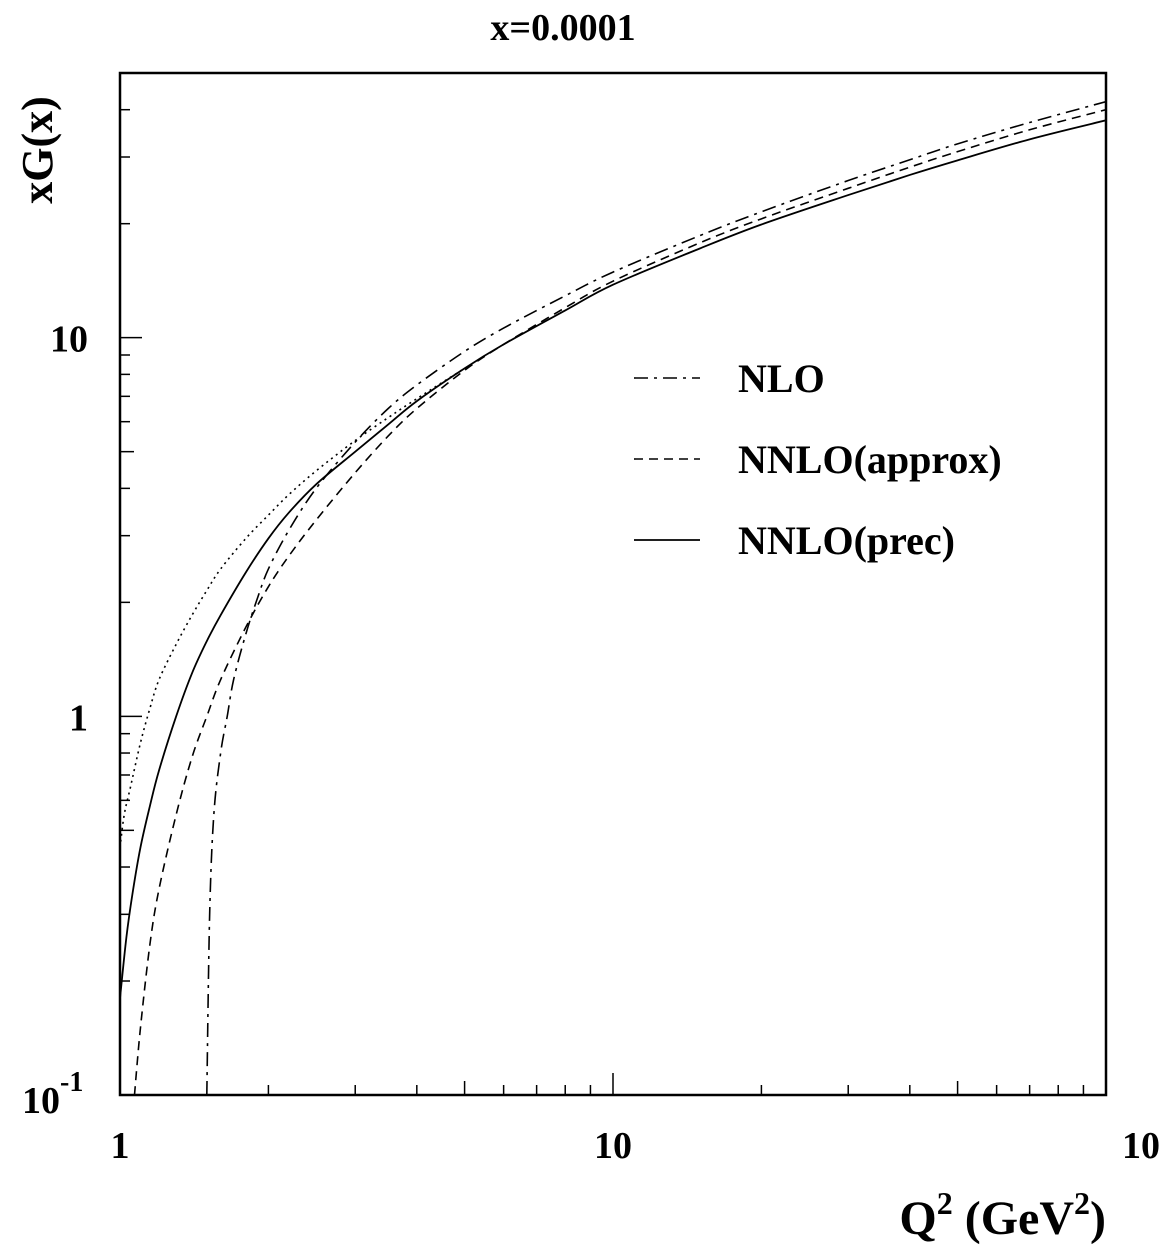  Describe the element at coordinates (562, 28) in the screenshot. I see `chart-title: x=0.0001` at that location.